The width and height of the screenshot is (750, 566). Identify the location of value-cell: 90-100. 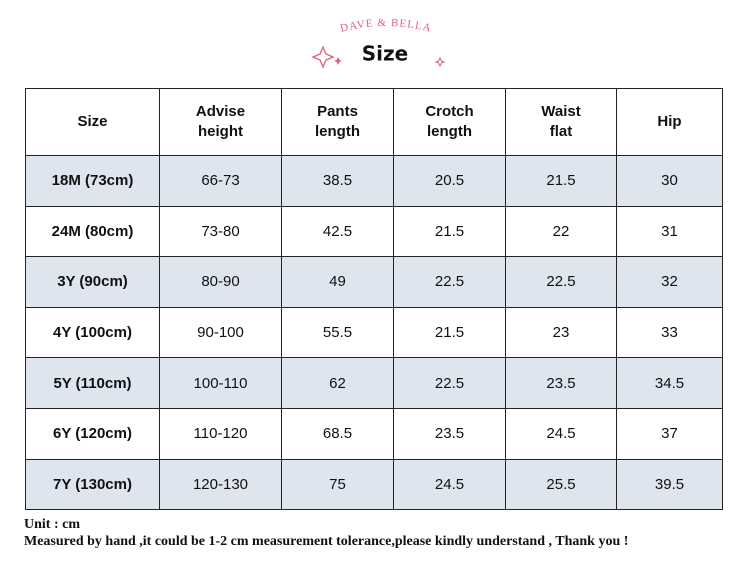
(220, 332).